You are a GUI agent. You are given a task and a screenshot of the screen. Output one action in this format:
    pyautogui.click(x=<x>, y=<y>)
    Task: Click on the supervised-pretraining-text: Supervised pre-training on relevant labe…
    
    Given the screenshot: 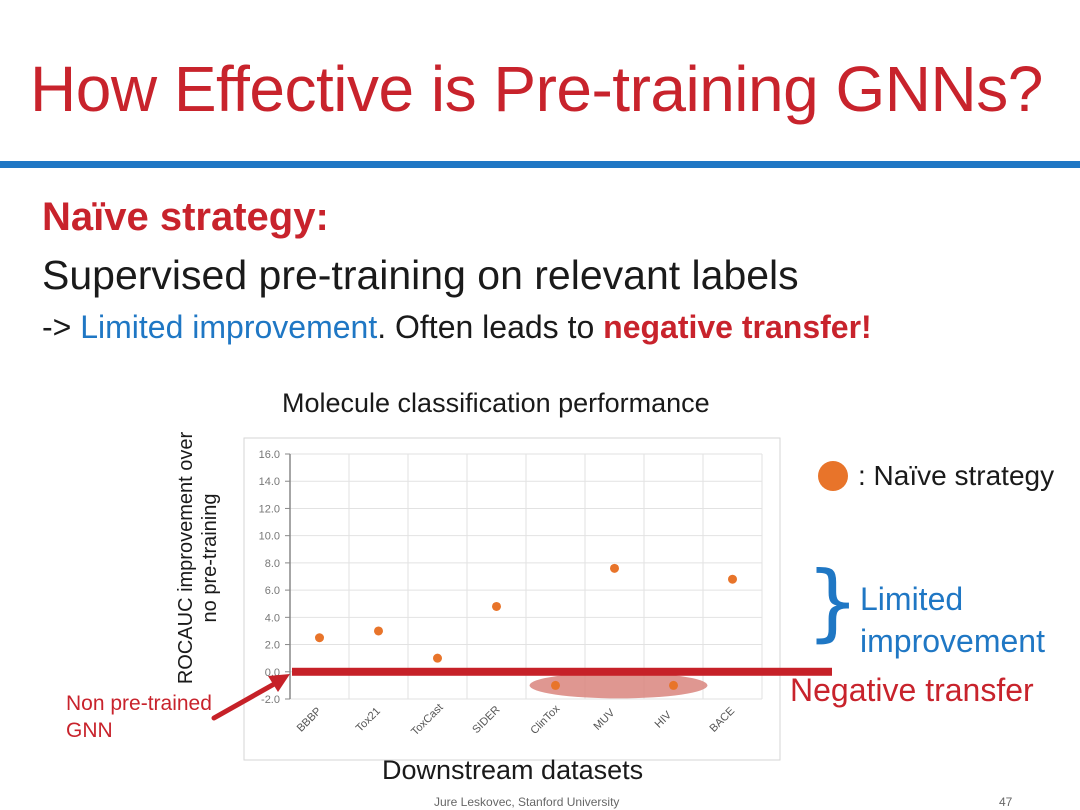 What is the action you would take?
    pyautogui.click(x=420, y=275)
    